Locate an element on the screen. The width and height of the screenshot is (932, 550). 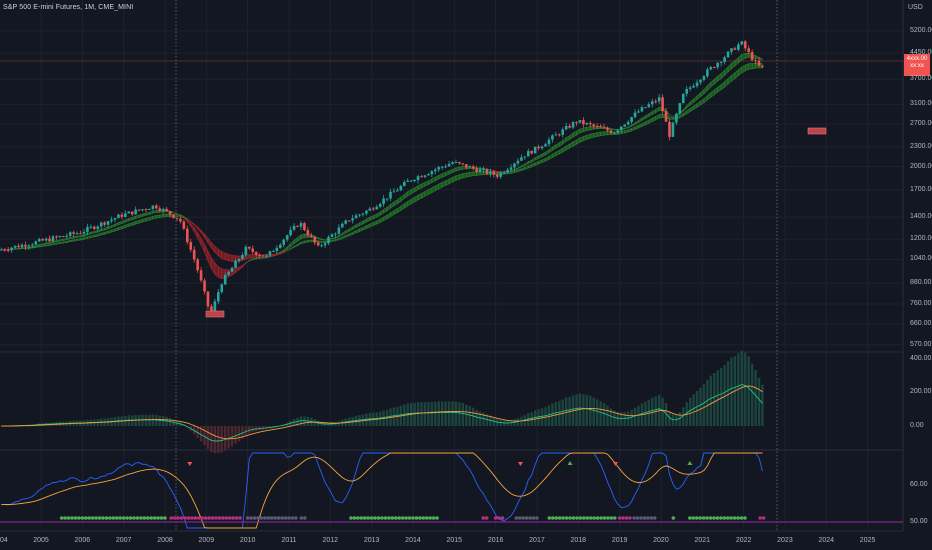
time-axis-label: 2018 is located at coordinates (578, 540).